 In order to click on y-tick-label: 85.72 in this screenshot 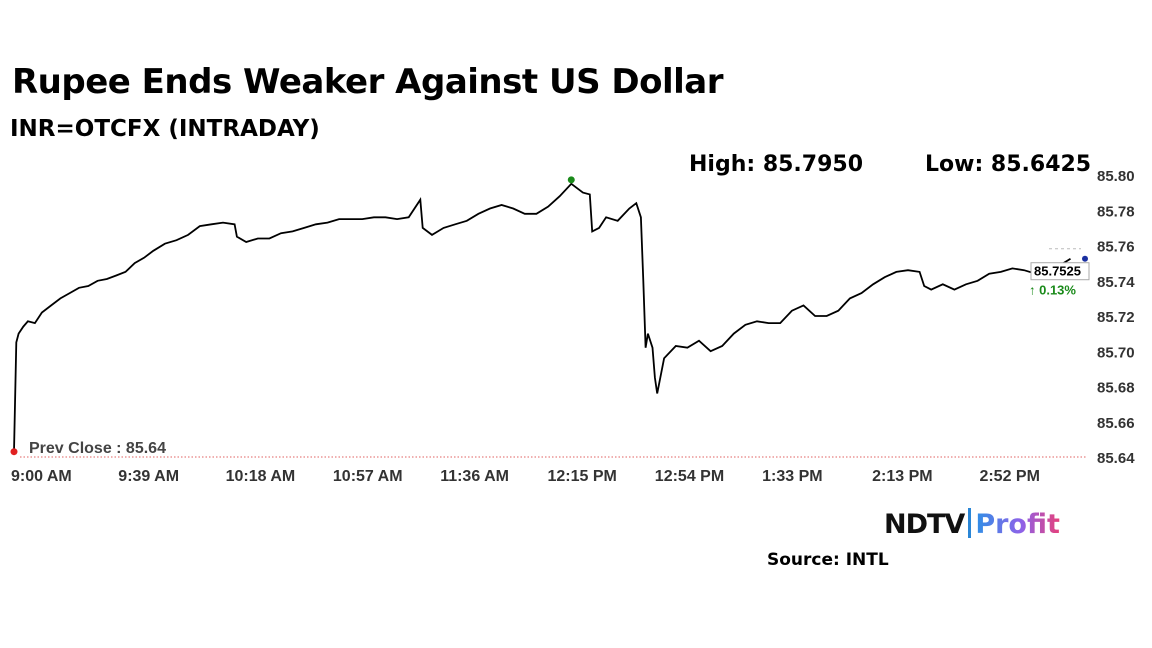, I will do `click(1116, 317)`.